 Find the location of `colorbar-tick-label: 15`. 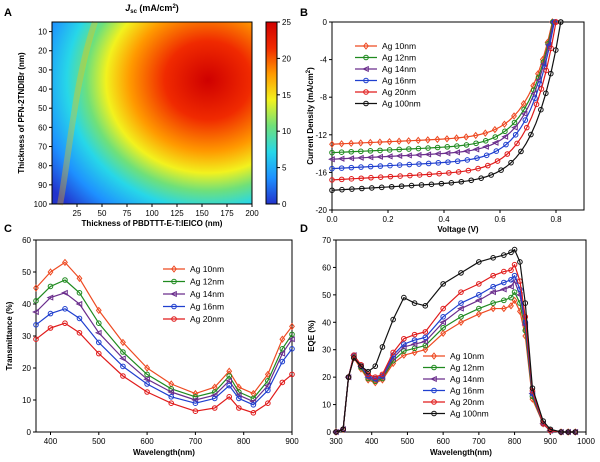

colorbar-tick-label: 15 is located at coordinates (286, 95).